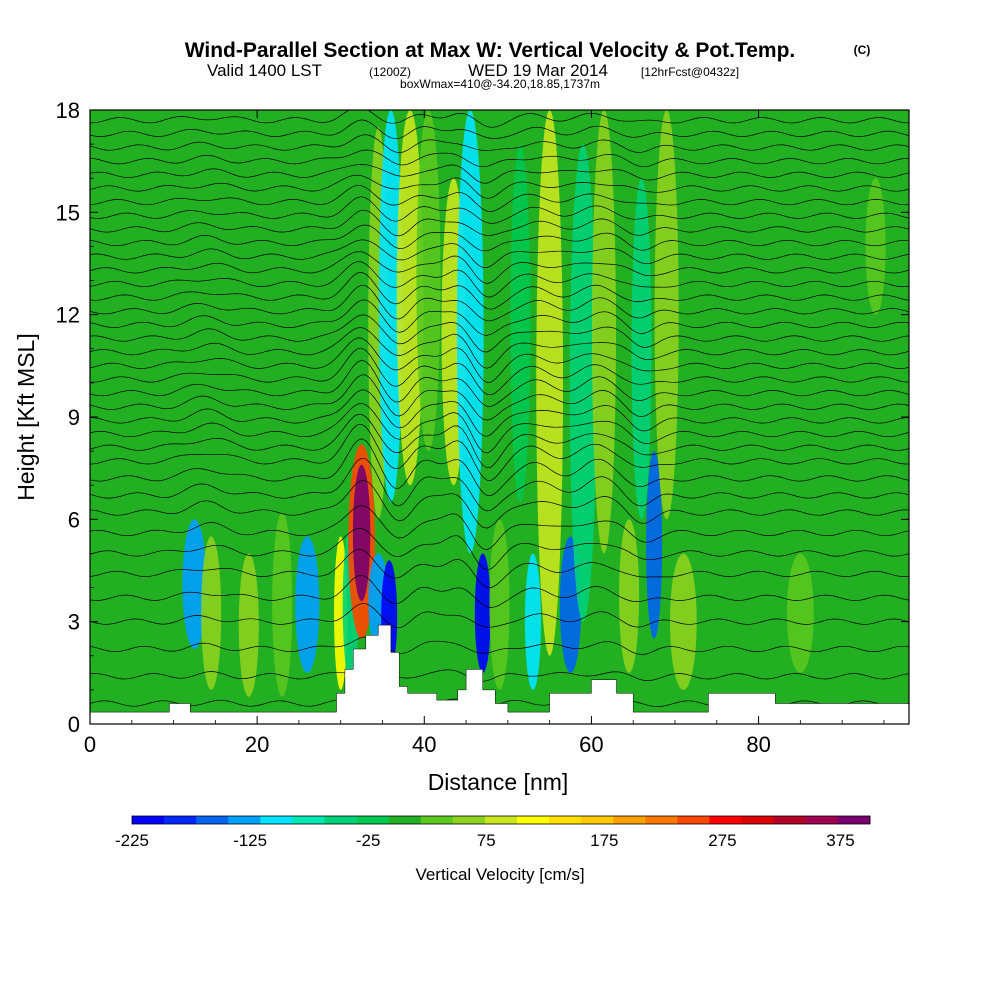  Describe the element at coordinates (368, 840) in the screenshot. I see `colorbar-tick-label: -25` at that location.